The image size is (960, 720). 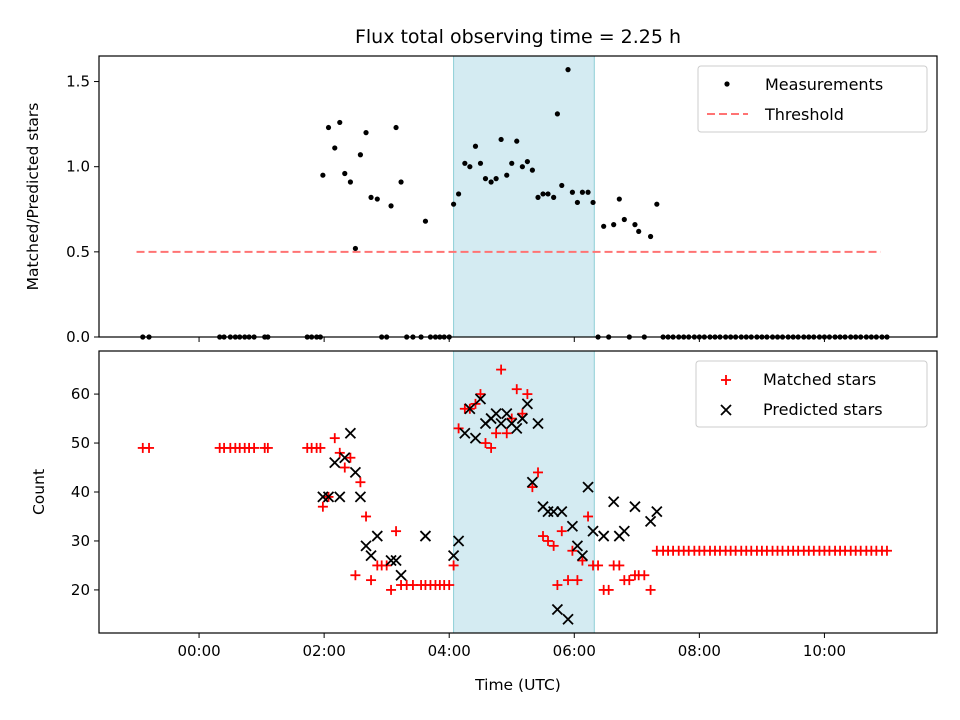 What do you see at coordinates (78, 252) in the screenshot?
I see `y-tick-label: 0.5` at bounding box center [78, 252].